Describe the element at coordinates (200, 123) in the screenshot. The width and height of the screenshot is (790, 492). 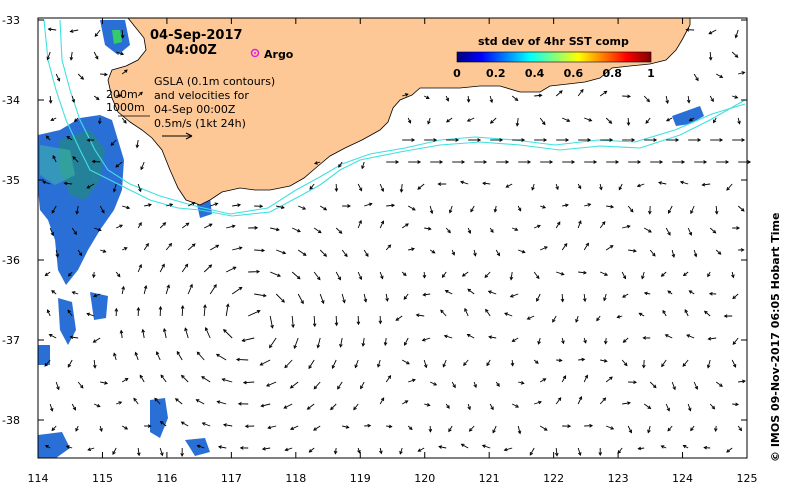
I see `legend-line-4: 0.5m/s (1kt 24h)` at that location.